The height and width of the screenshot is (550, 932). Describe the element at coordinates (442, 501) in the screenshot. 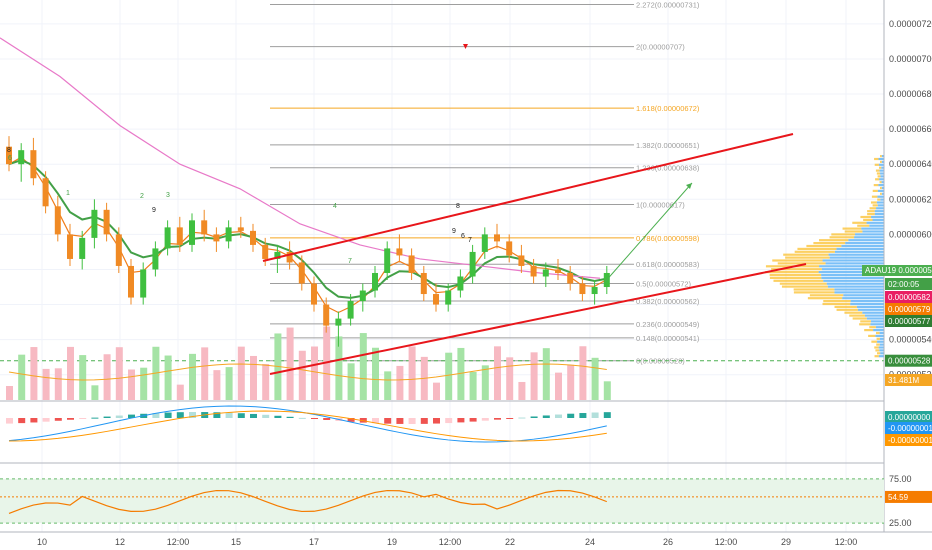

I see `rsi-pane` at that location.